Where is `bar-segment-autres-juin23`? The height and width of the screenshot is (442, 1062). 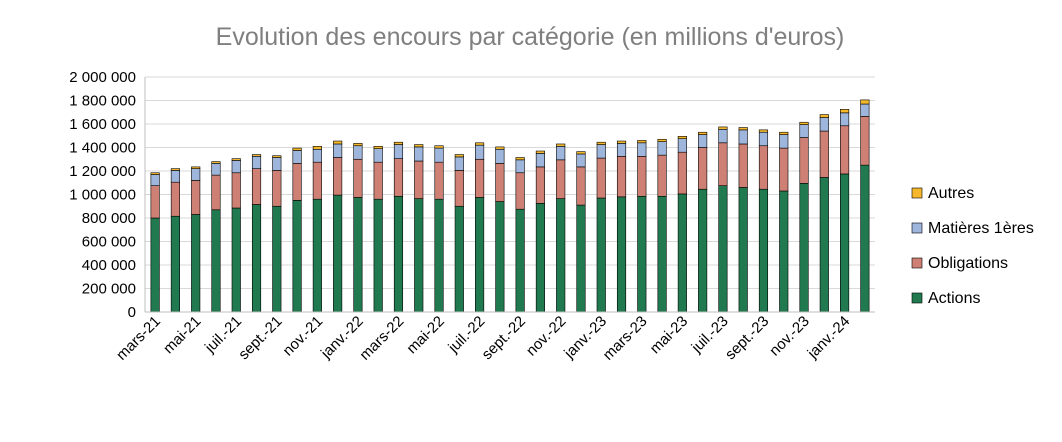 bar-segment-autres-juin23 is located at coordinates (703, 133).